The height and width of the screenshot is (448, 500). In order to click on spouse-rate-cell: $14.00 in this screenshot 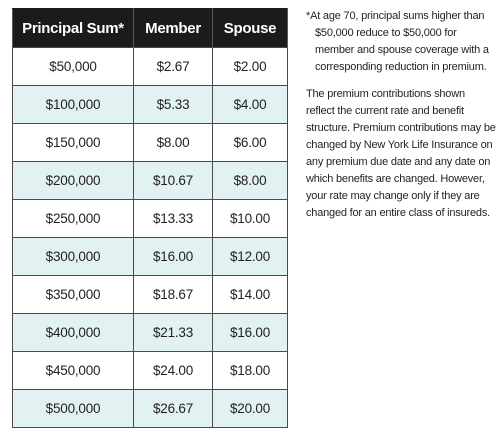, I will do `click(250, 294)`.